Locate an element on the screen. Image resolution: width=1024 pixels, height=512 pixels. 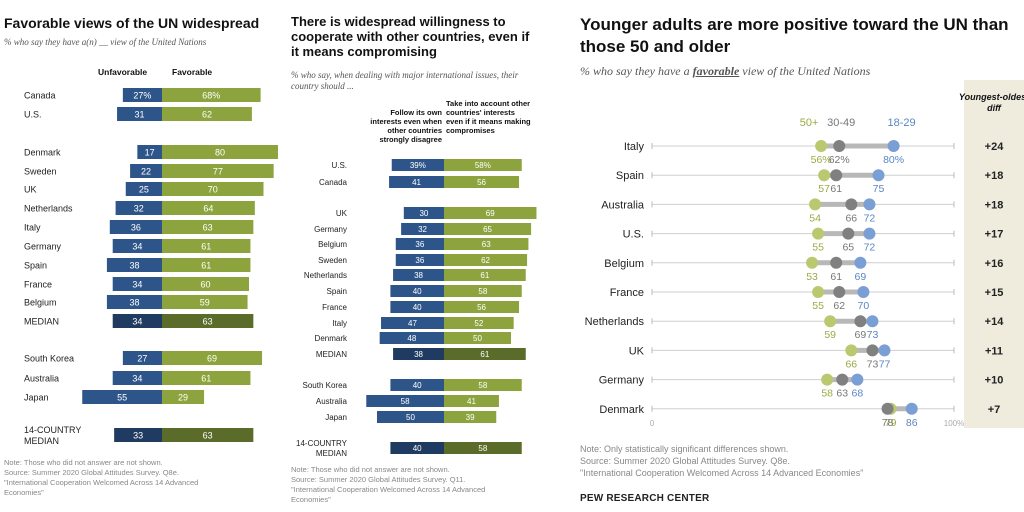
compromise-value: 56 is located at coordinates (481, 307).